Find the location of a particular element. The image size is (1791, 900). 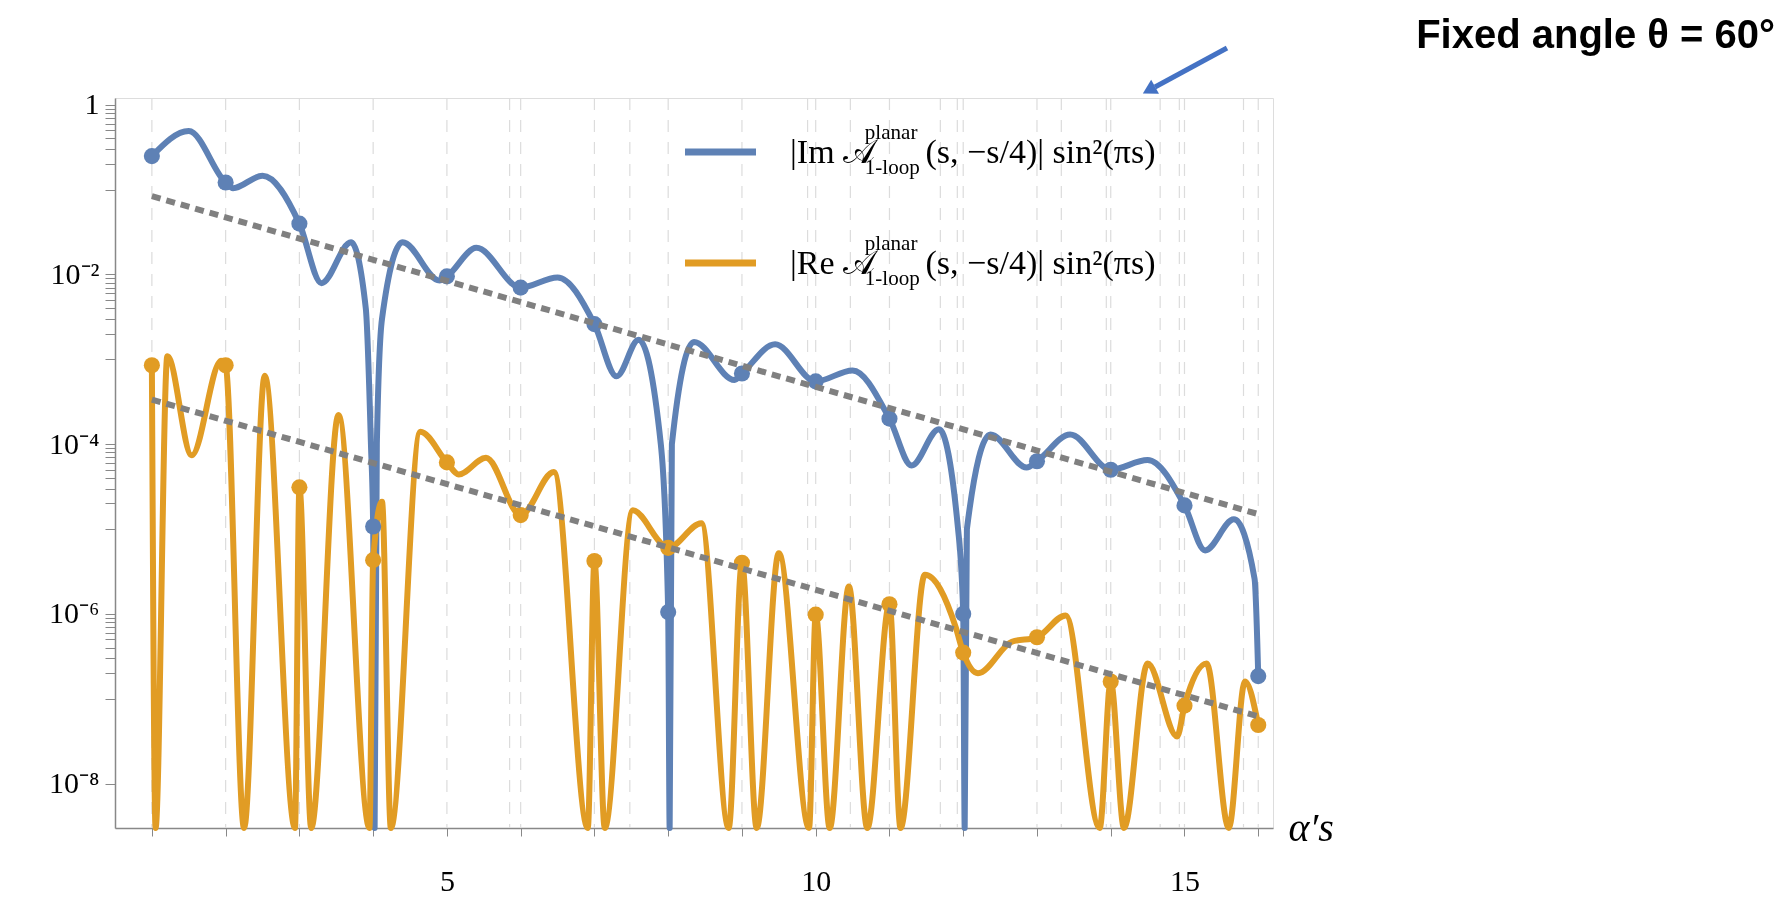

x-axis-title: α′s is located at coordinates (1311, 827).